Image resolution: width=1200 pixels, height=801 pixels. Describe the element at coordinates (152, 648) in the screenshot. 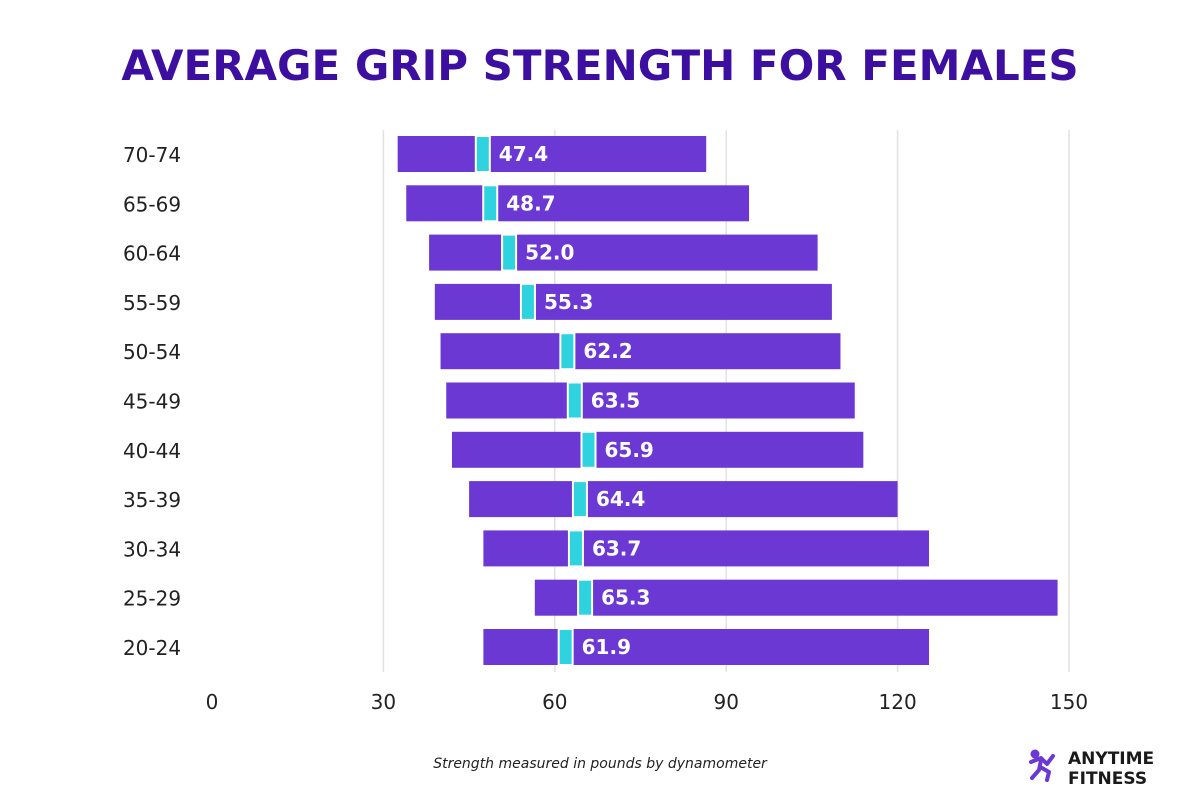

I see `category-label: 20-24` at that location.